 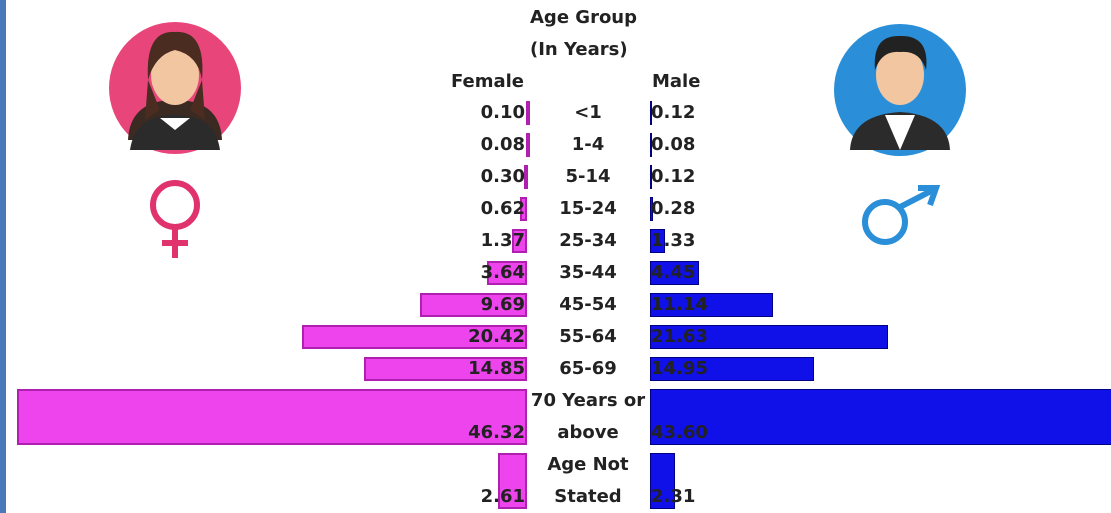 What do you see at coordinates (588, 368) in the screenshot?
I see `category-label: 65-69` at bounding box center [588, 368].